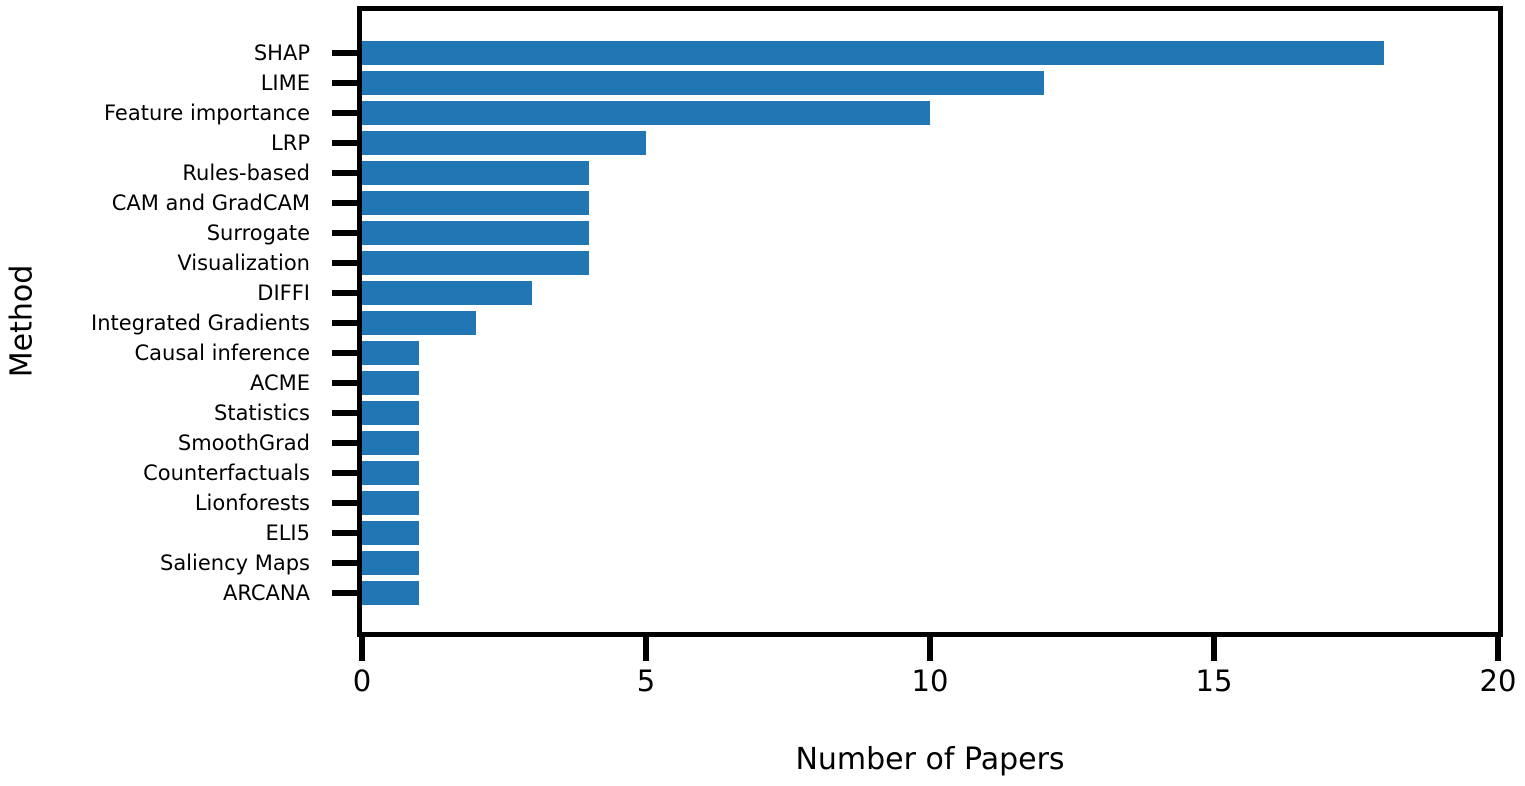  Describe the element at coordinates (252, 503) in the screenshot. I see `y-tick-label-lionforests: Lionforests` at that location.